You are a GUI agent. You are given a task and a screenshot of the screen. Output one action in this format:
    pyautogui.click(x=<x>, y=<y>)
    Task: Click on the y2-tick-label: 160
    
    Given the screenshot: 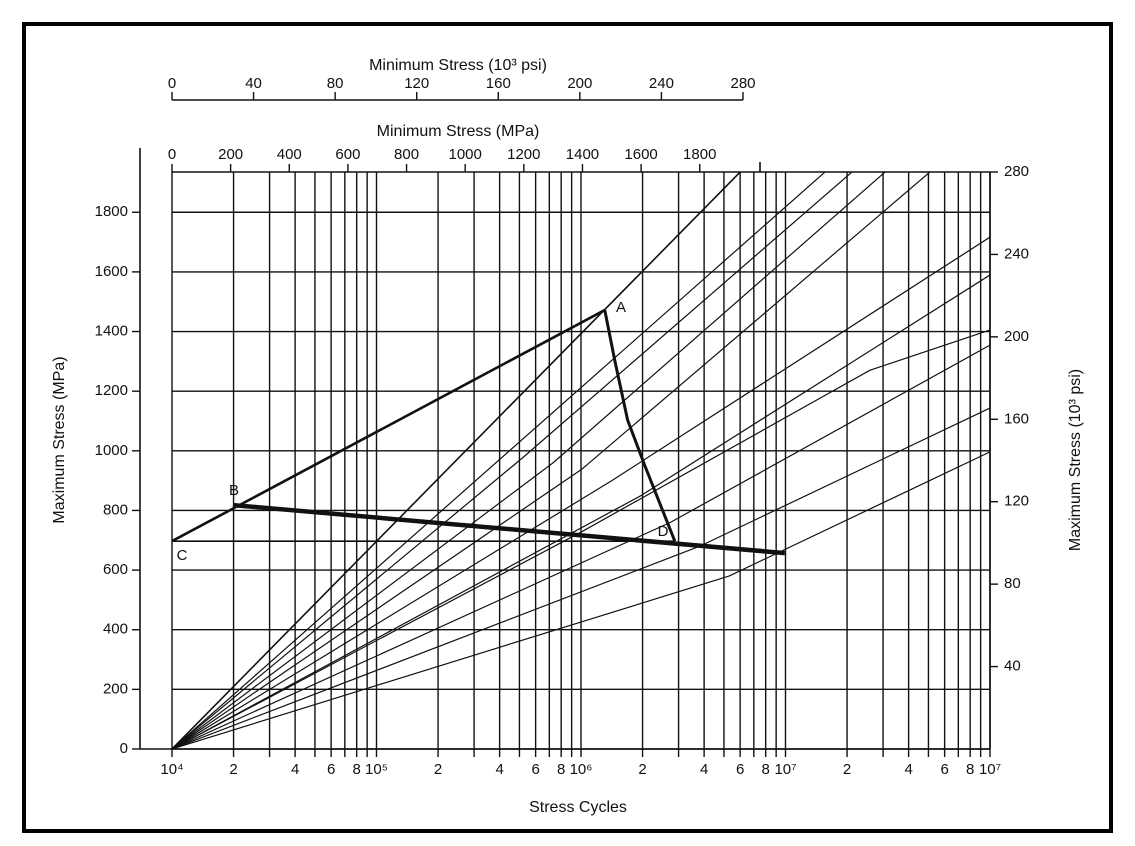 What is the action you would take?
    pyautogui.click(x=1016, y=418)
    